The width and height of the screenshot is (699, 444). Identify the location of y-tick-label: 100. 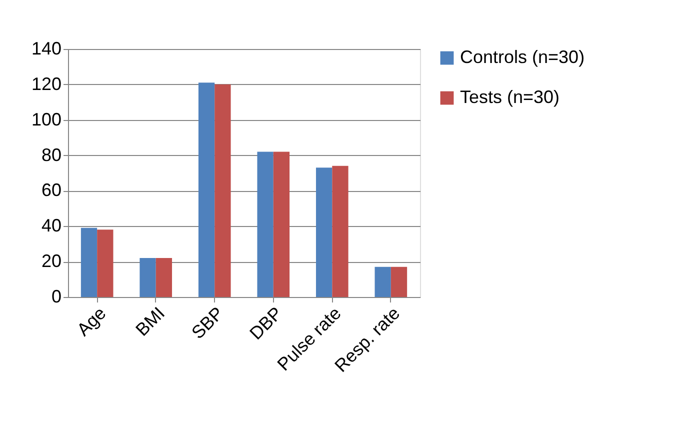
(46, 119).